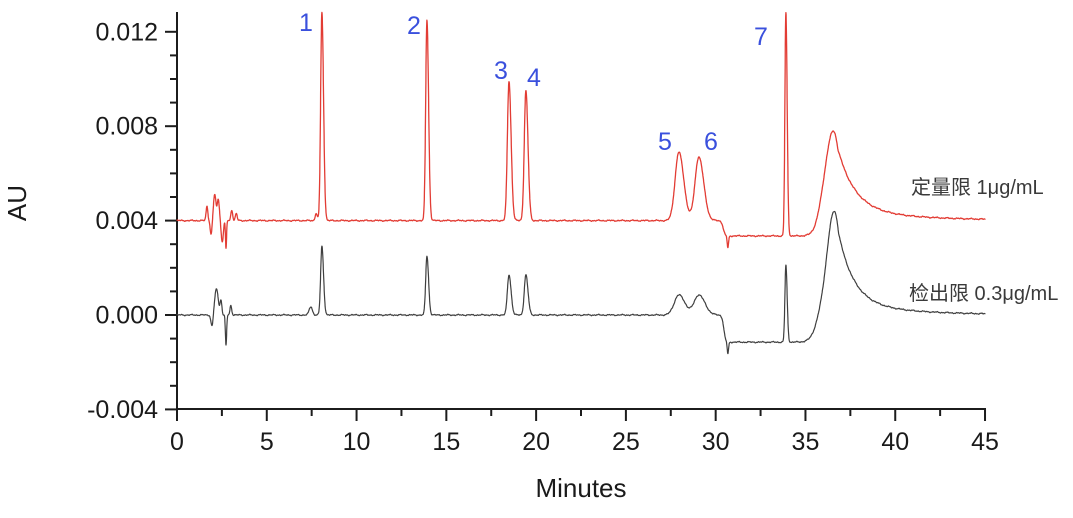 The image size is (1073, 518). I want to click on x-axis-tick-label: 25, so click(626, 442).